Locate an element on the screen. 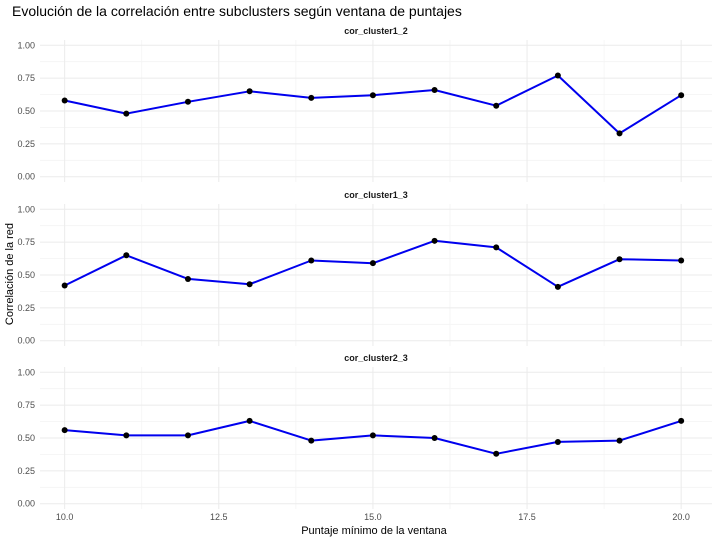 This screenshot has height=540, width=720. x-axis-label: Puntaje mínimo de la ventana is located at coordinates (374, 531).